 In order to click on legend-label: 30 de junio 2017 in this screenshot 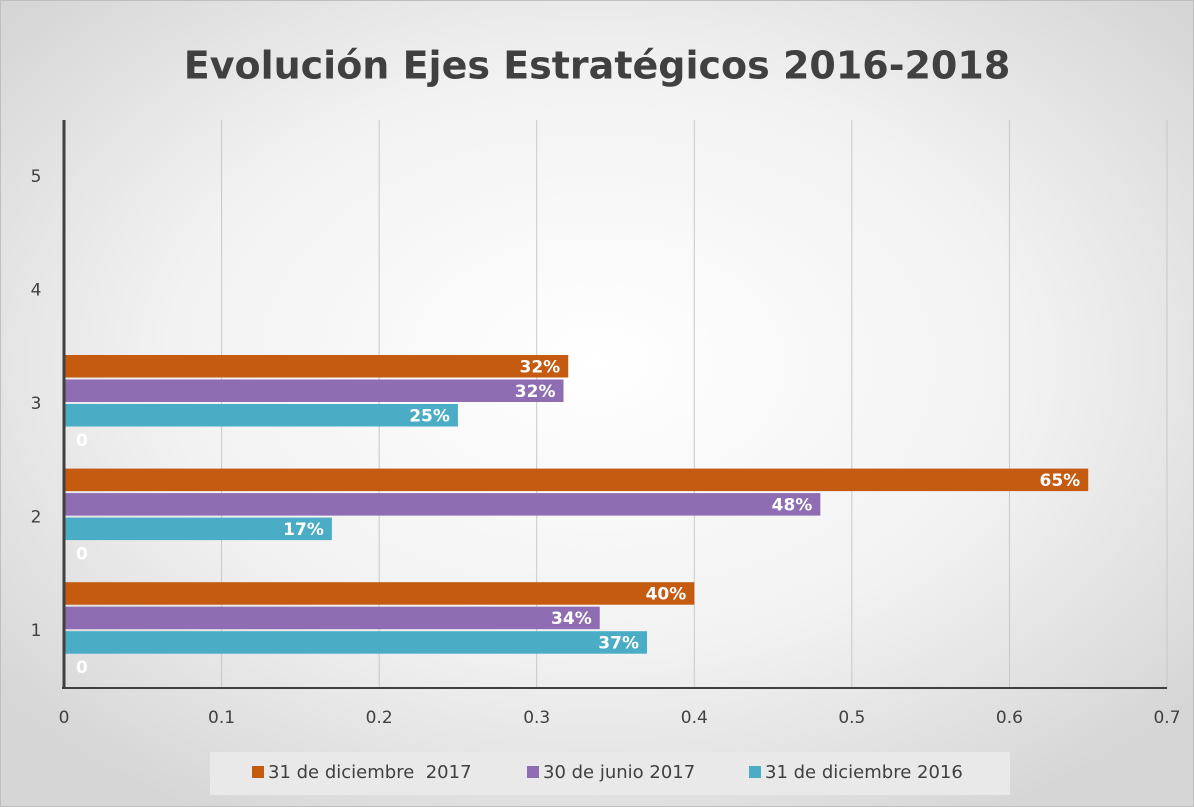, I will do `click(619, 772)`.